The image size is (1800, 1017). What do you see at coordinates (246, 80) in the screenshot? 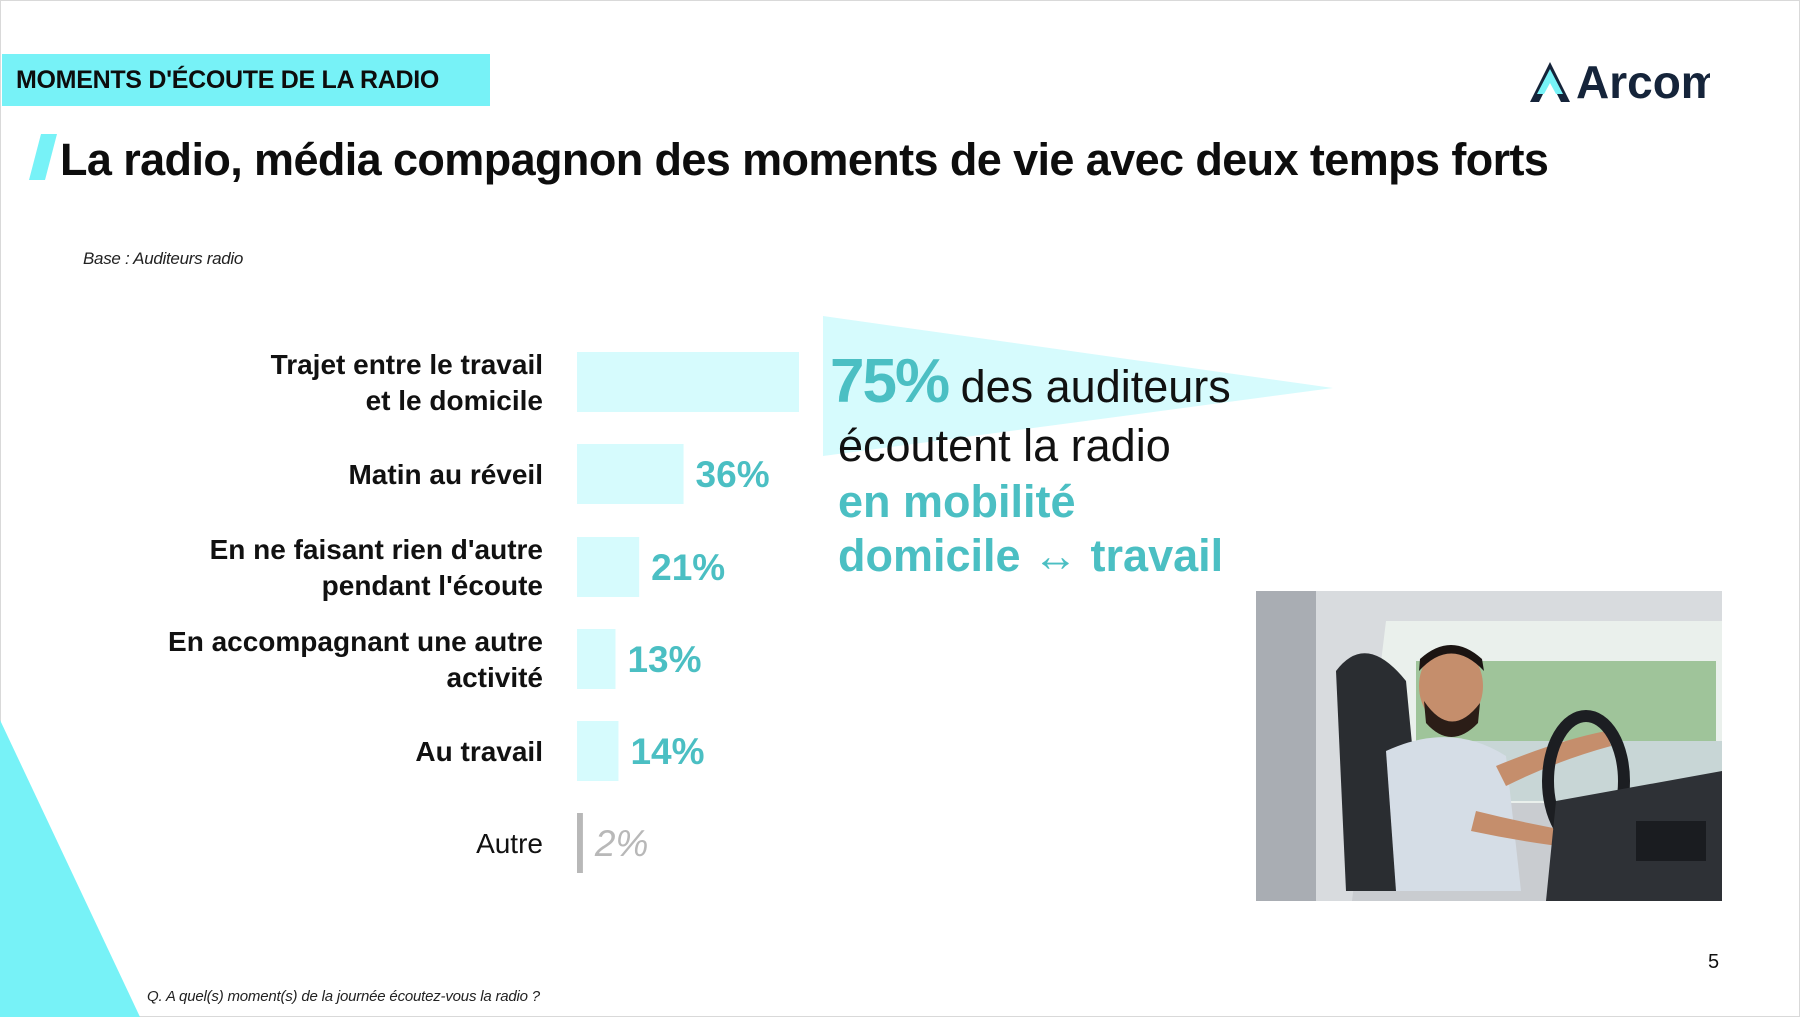
I see `section-tag: MOMENTS D'ÉCOUTE DE LA RADIO` at bounding box center [246, 80].